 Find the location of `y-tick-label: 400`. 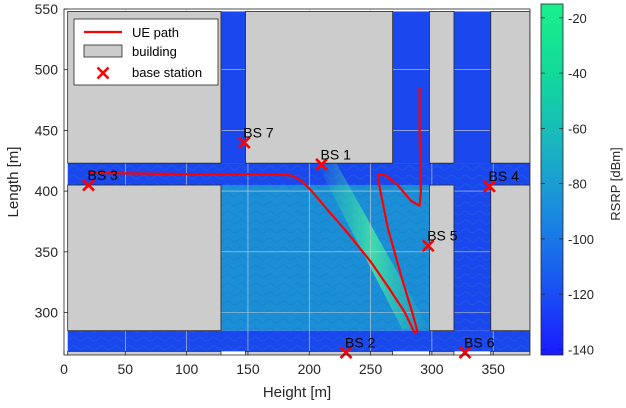

y-tick-label: 400 is located at coordinates (47, 191).